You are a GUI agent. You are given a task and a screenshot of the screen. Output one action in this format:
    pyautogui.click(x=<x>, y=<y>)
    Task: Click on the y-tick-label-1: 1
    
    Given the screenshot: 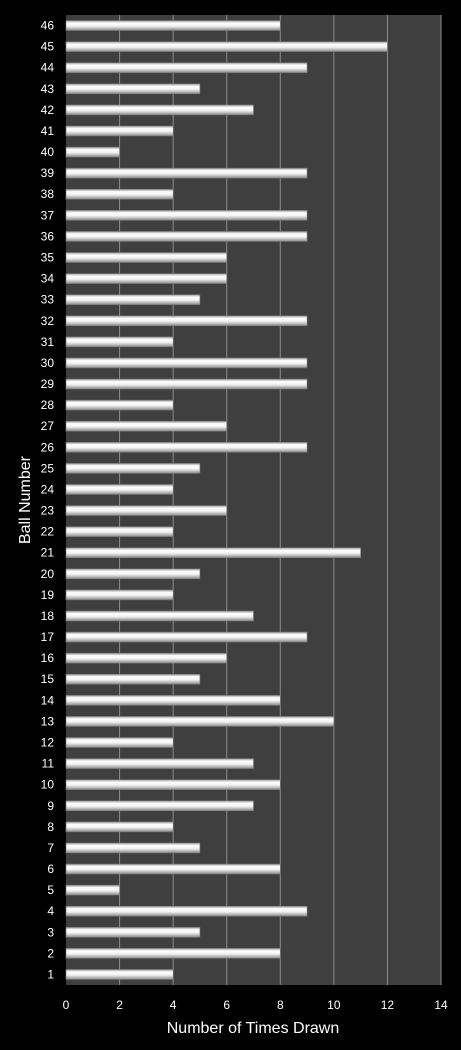 What is the action you would take?
    pyautogui.click(x=50, y=974)
    